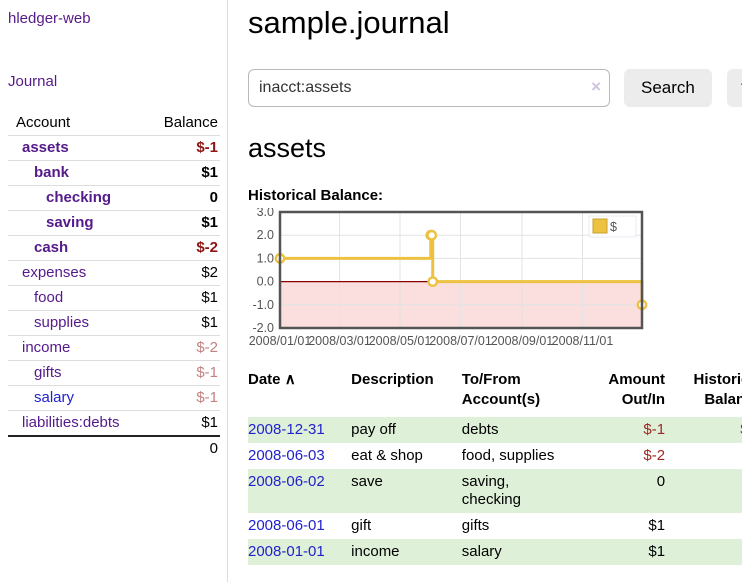  Describe the element at coordinates (263, 328) in the screenshot. I see `y-tick-label: -2.0` at that location.